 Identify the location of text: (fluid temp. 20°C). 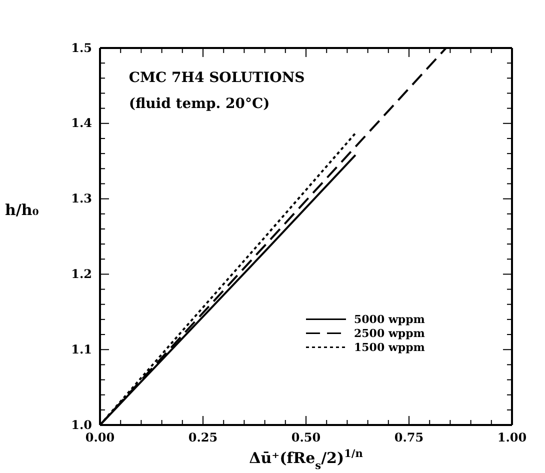
(199, 104).